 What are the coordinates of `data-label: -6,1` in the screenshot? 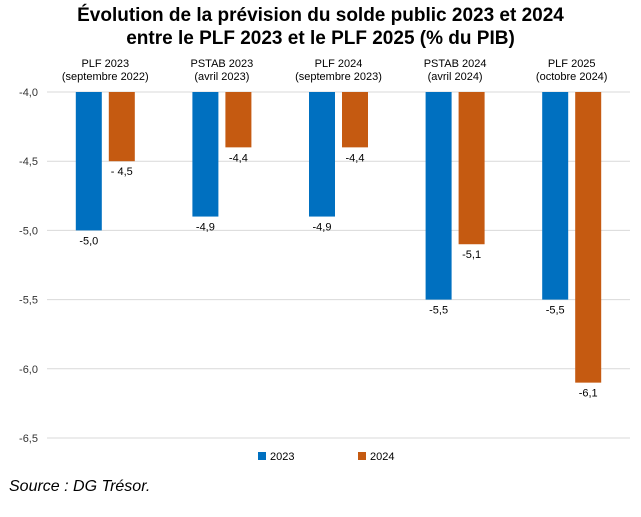 It's located at (588, 394).